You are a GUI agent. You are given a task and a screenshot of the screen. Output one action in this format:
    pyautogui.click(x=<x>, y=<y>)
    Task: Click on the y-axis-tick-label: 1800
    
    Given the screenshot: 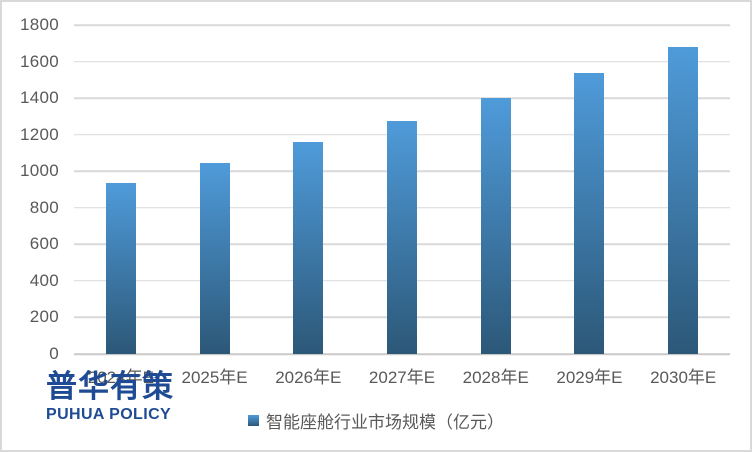 What is the action you would take?
    pyautogui.click(x=39, y=24)
    